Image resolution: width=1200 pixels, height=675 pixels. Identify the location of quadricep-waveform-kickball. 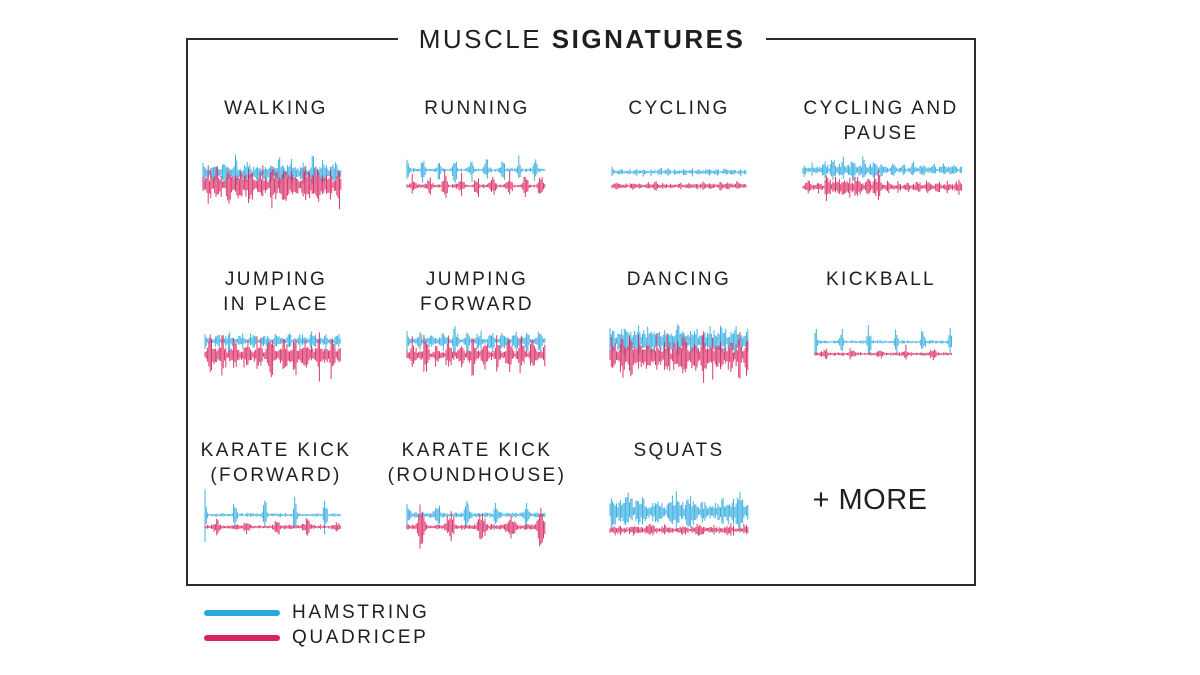
(883, 352).